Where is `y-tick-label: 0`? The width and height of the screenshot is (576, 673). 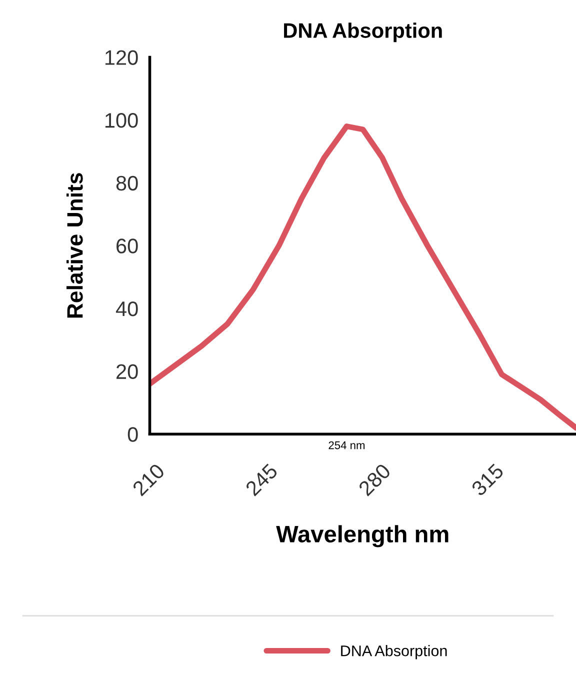 y-tick-label: 0 is located at coordinates (133, 434).